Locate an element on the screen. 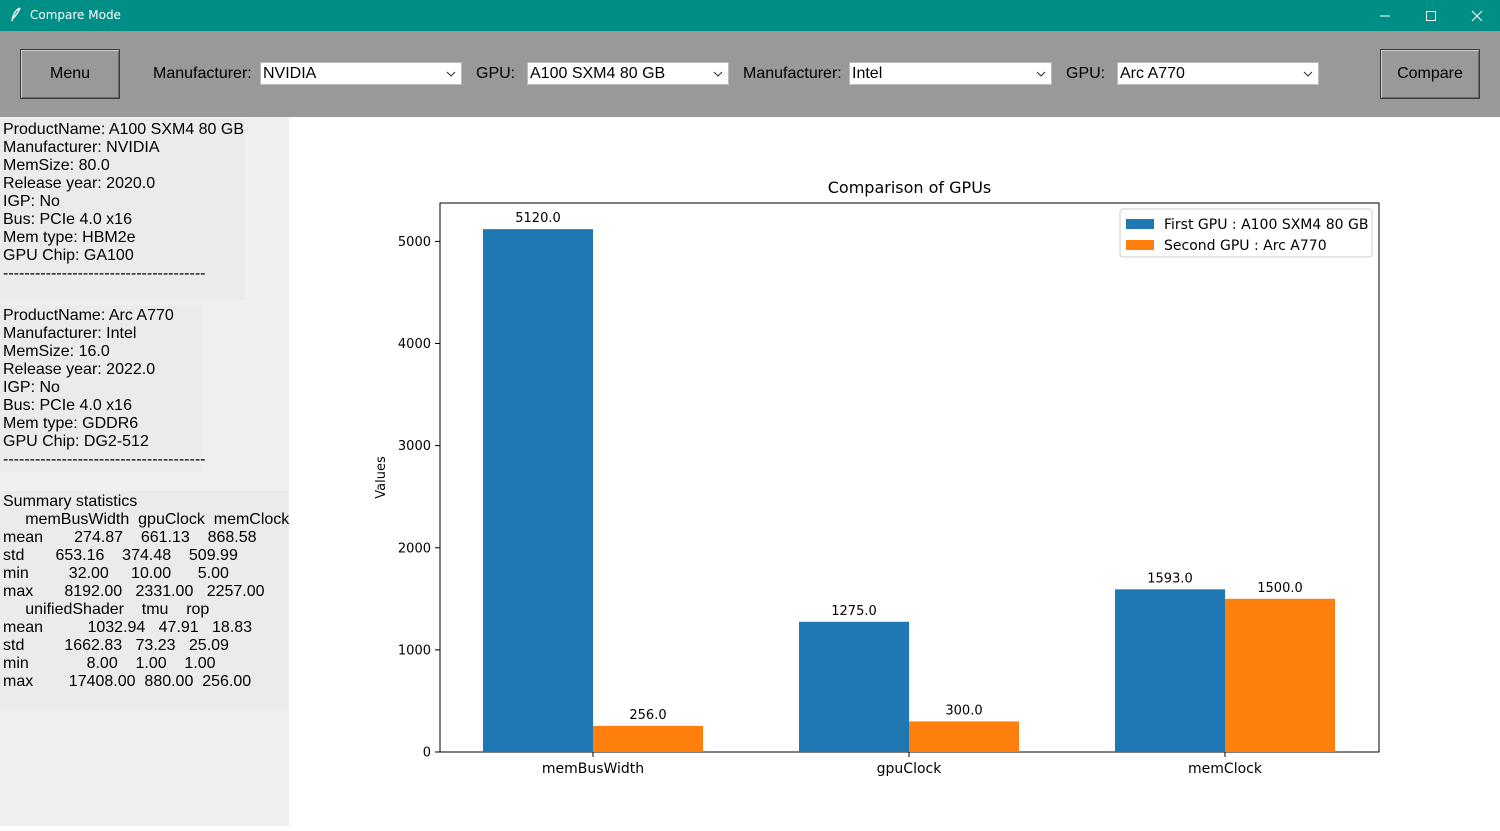  y-tick-label: 1000 is located at coordinates (414, 650).